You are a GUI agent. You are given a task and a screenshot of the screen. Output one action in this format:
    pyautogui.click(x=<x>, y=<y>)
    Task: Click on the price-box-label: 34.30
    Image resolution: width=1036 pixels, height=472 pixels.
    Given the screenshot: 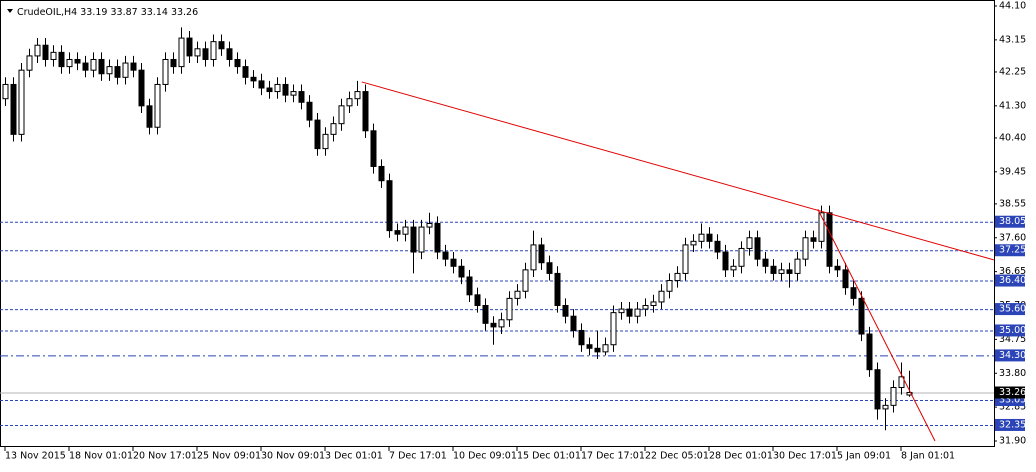 What is the action you would take?
    pyautogui.click(x=1012, y=355)
    